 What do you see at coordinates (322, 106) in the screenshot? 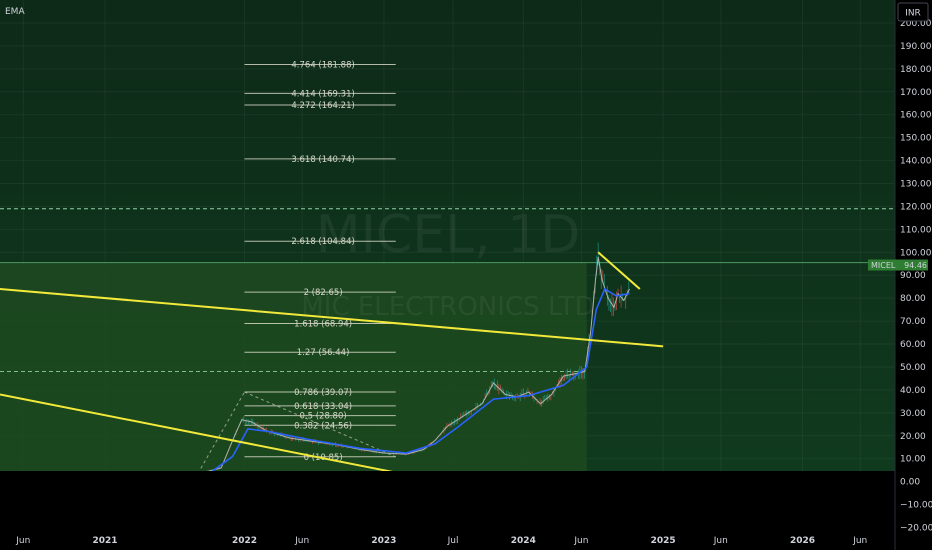
I see `fib-level-label: 4.272 (164.21)` at bounding box center [322, 106].